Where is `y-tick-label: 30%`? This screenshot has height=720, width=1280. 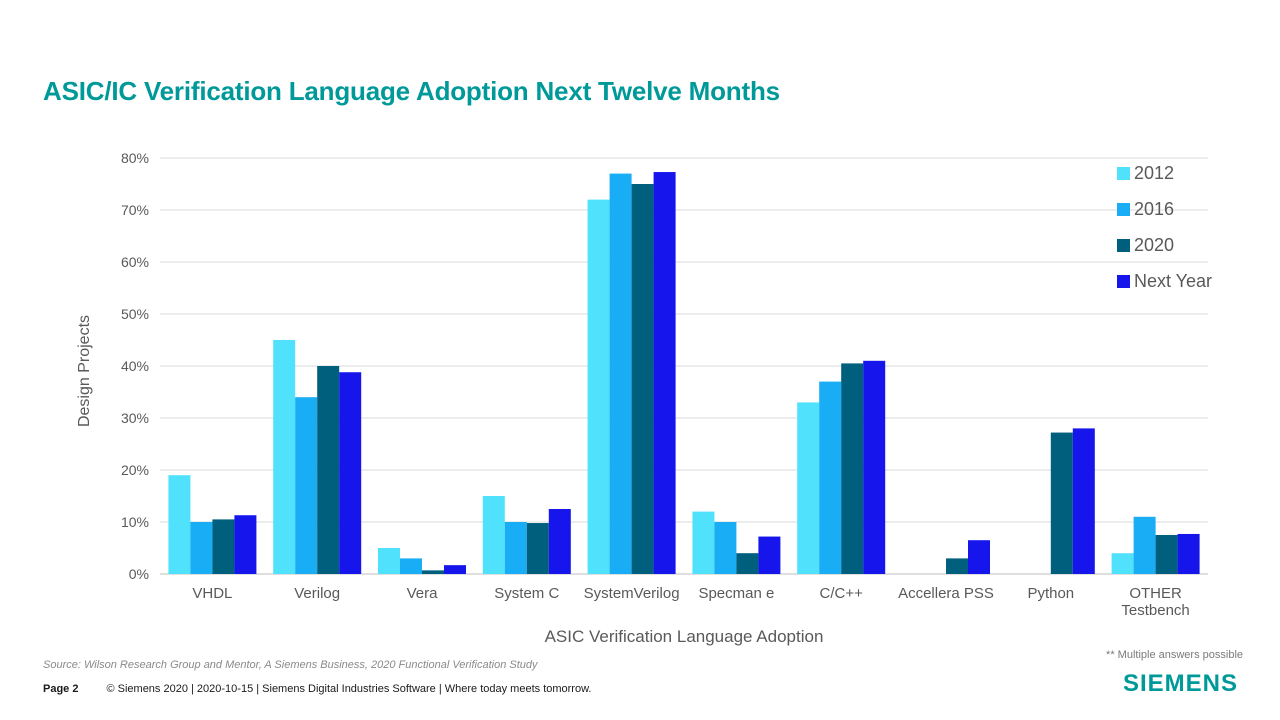
y-tick-label: 30% is located at coordinates (135, 418).